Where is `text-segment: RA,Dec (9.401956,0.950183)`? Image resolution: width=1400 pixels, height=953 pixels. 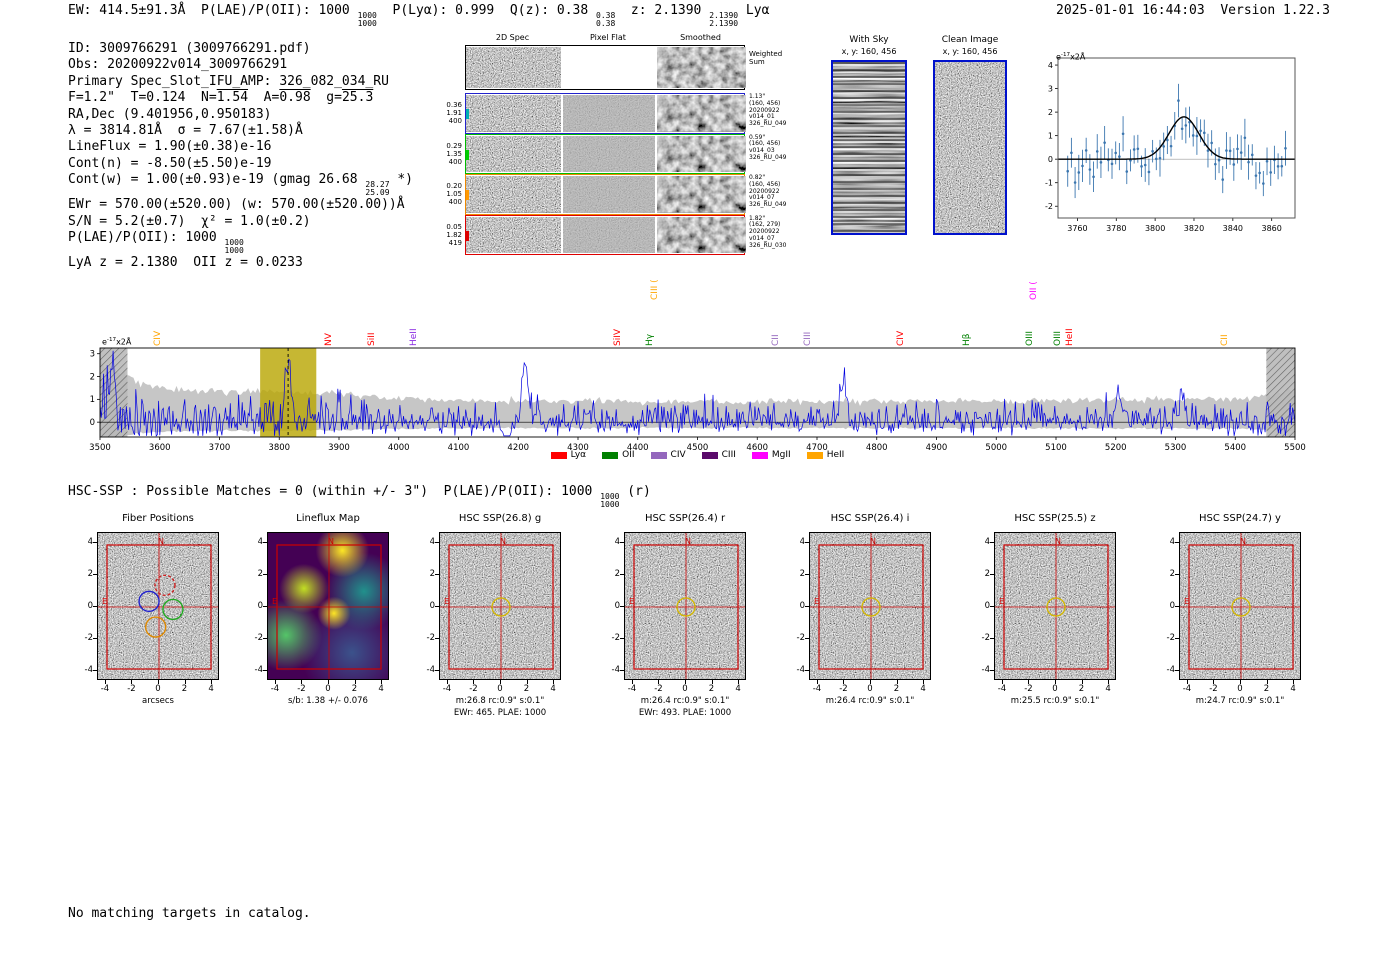
text-segment: RA,Dec (9.401956,0.950183) is located at coordinates (170, 114).